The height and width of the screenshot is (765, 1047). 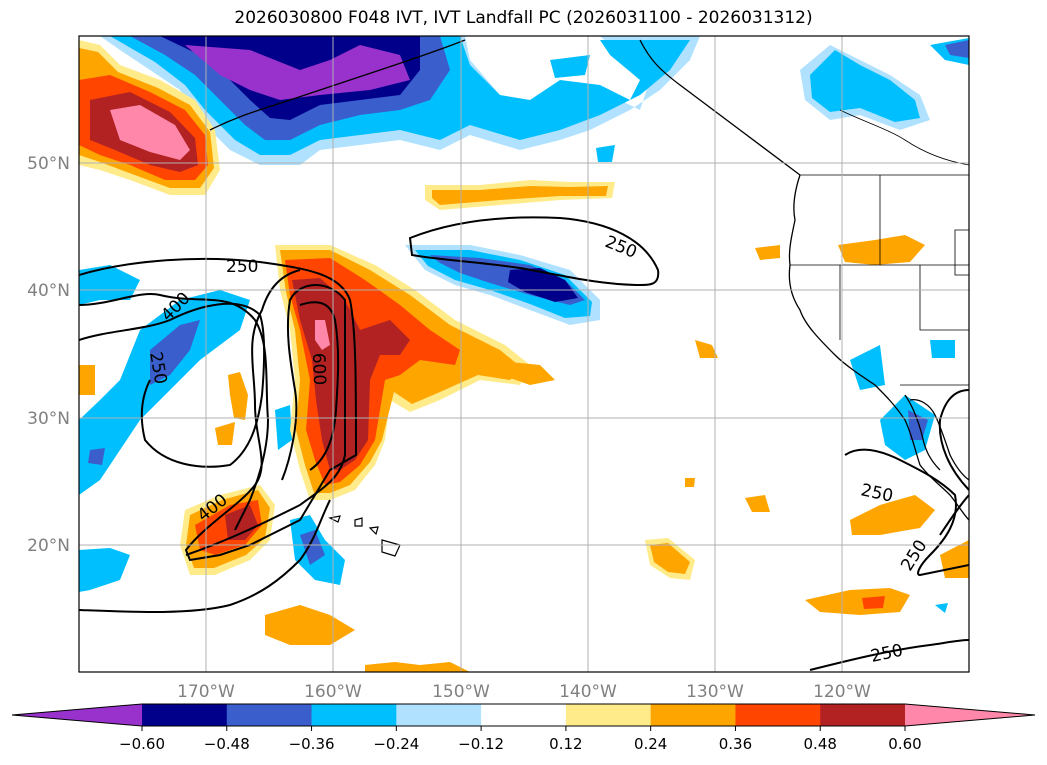 What do you see at coordinates (715, 692) in the screenshot?
I see `lon-tick-label: 130°W` at bounding box center [715, 692].